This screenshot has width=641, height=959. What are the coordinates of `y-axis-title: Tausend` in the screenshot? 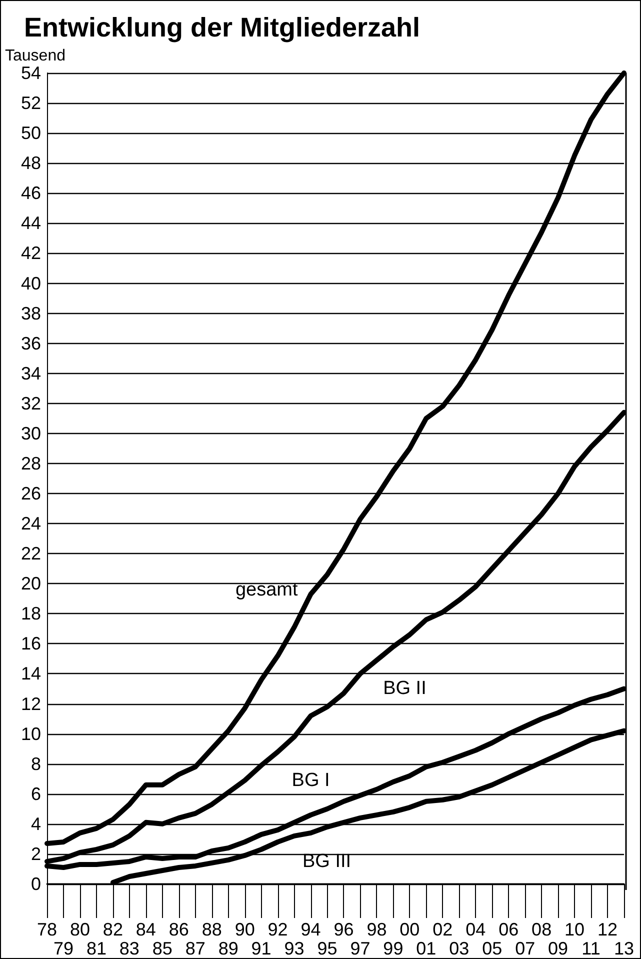 It's located at (35, 56).